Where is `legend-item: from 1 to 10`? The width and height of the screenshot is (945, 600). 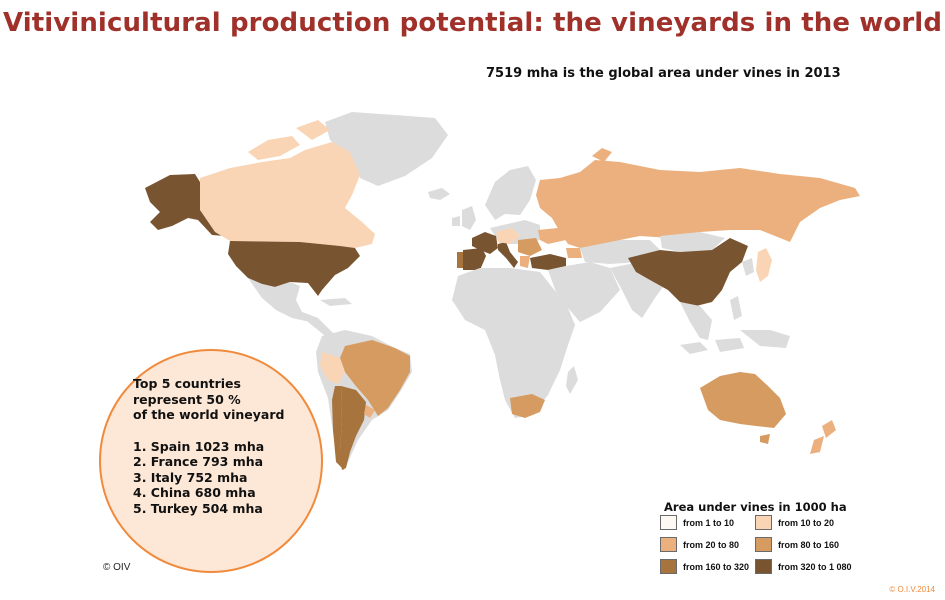
legend-item: from 1 to 10 is located at coordinates (697, 522).